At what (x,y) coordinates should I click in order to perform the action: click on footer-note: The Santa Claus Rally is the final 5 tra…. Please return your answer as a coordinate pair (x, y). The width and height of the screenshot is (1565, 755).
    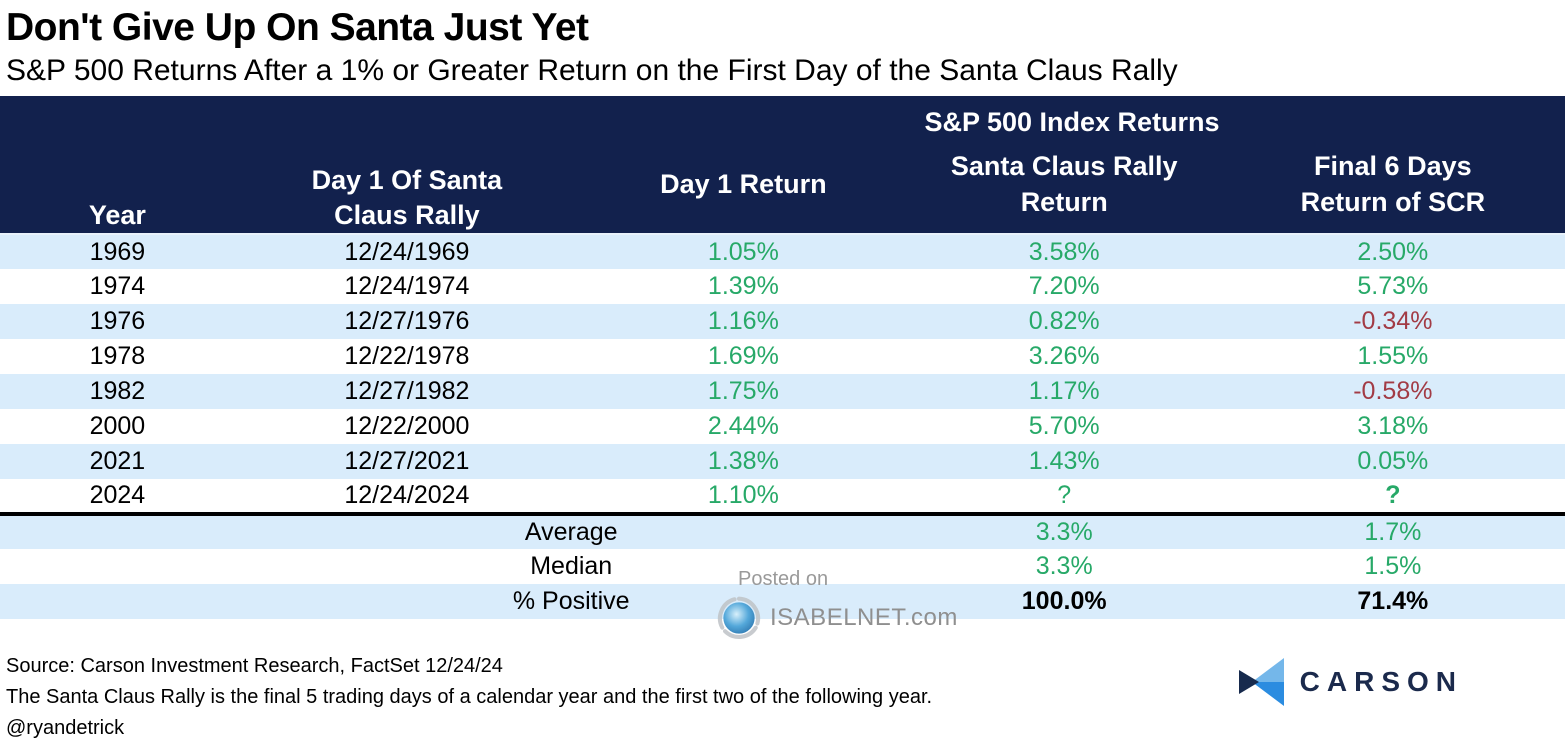
    Looking at the image, I should click on (469, 697).